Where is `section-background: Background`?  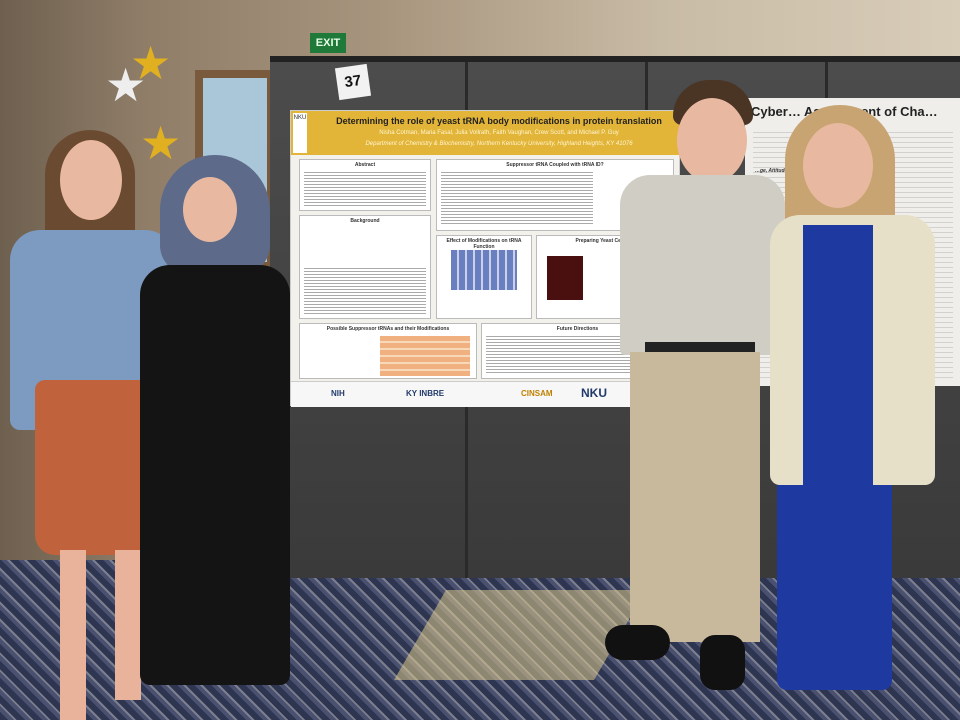 section-background: Background is located at coordinates (365, 267).